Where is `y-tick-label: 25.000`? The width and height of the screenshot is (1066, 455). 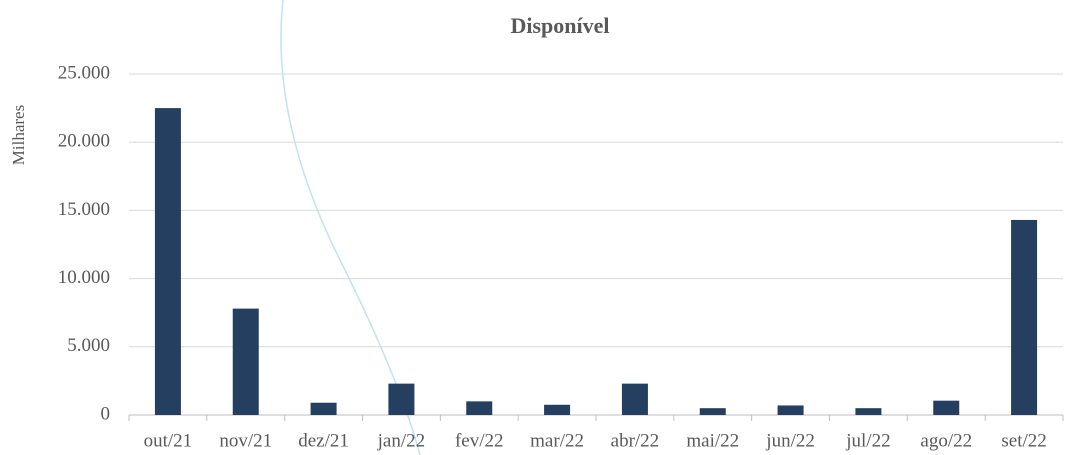
y-tick-label: 25.000 is located at coordinates (84, 72).